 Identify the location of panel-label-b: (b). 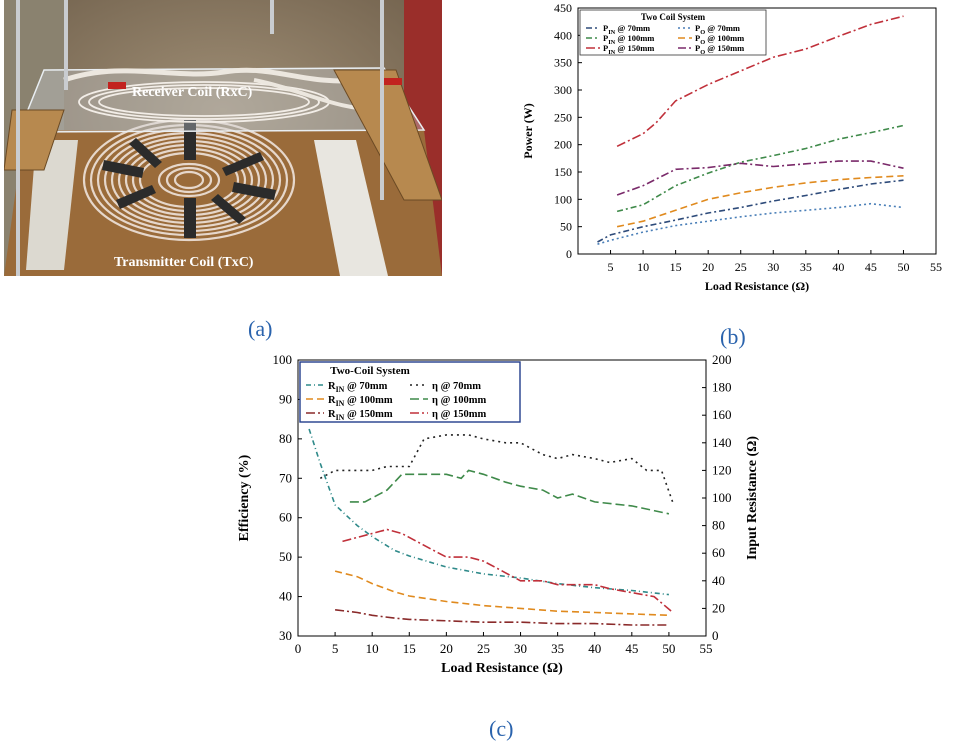
(733, 336).